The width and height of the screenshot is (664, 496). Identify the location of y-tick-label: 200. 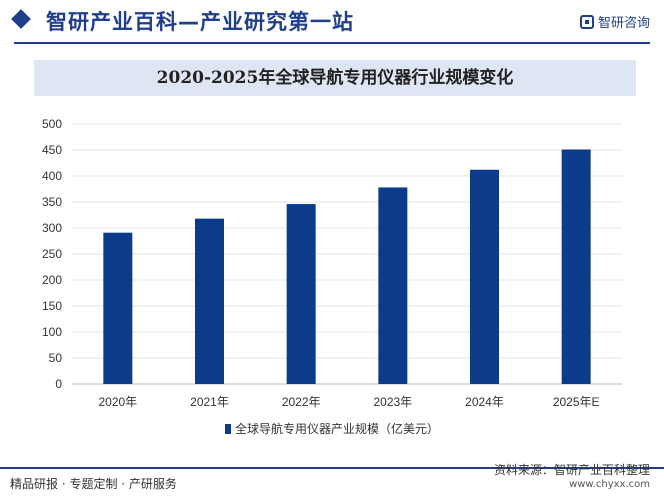
(52, 280).